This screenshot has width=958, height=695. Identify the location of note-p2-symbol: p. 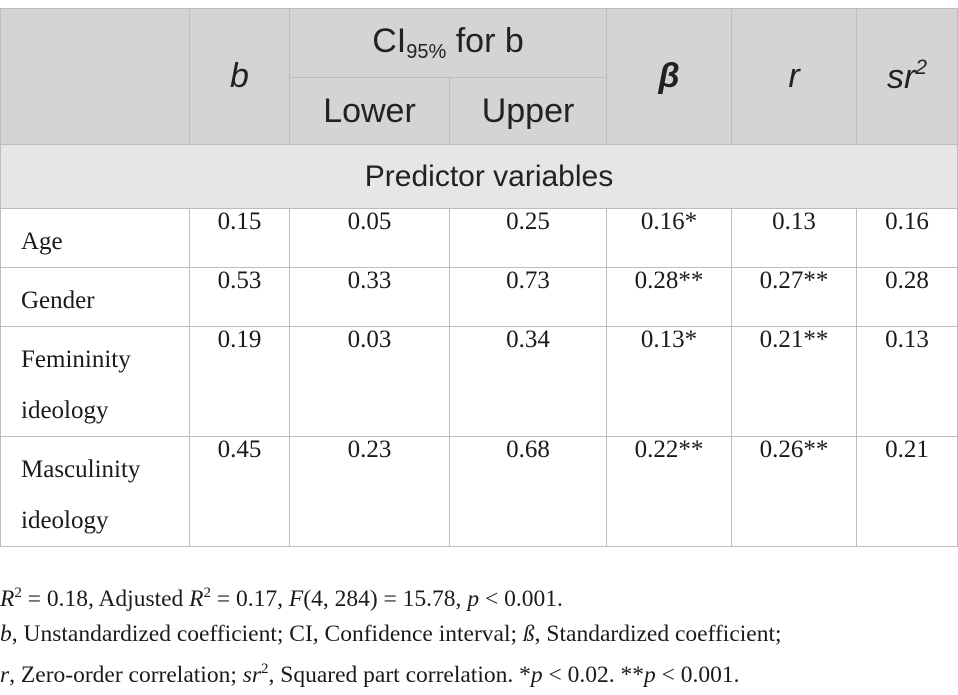
(650, 675).